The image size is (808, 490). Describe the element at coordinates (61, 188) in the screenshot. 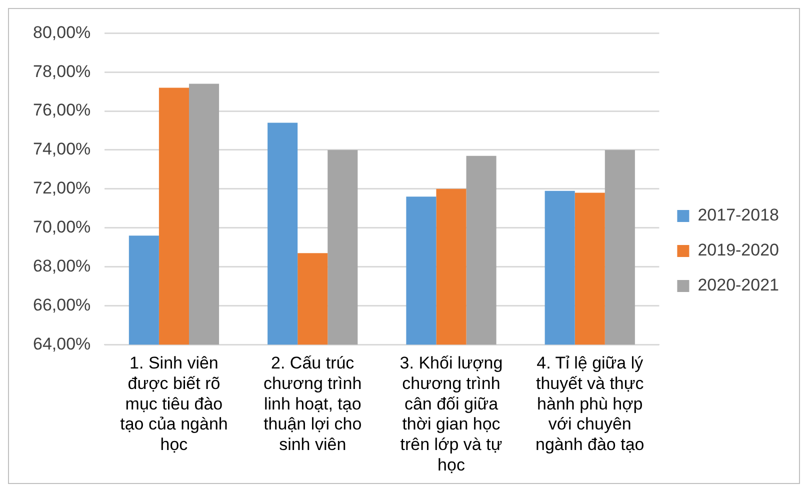

I see `y-tick-label: 72,00%` at that location.